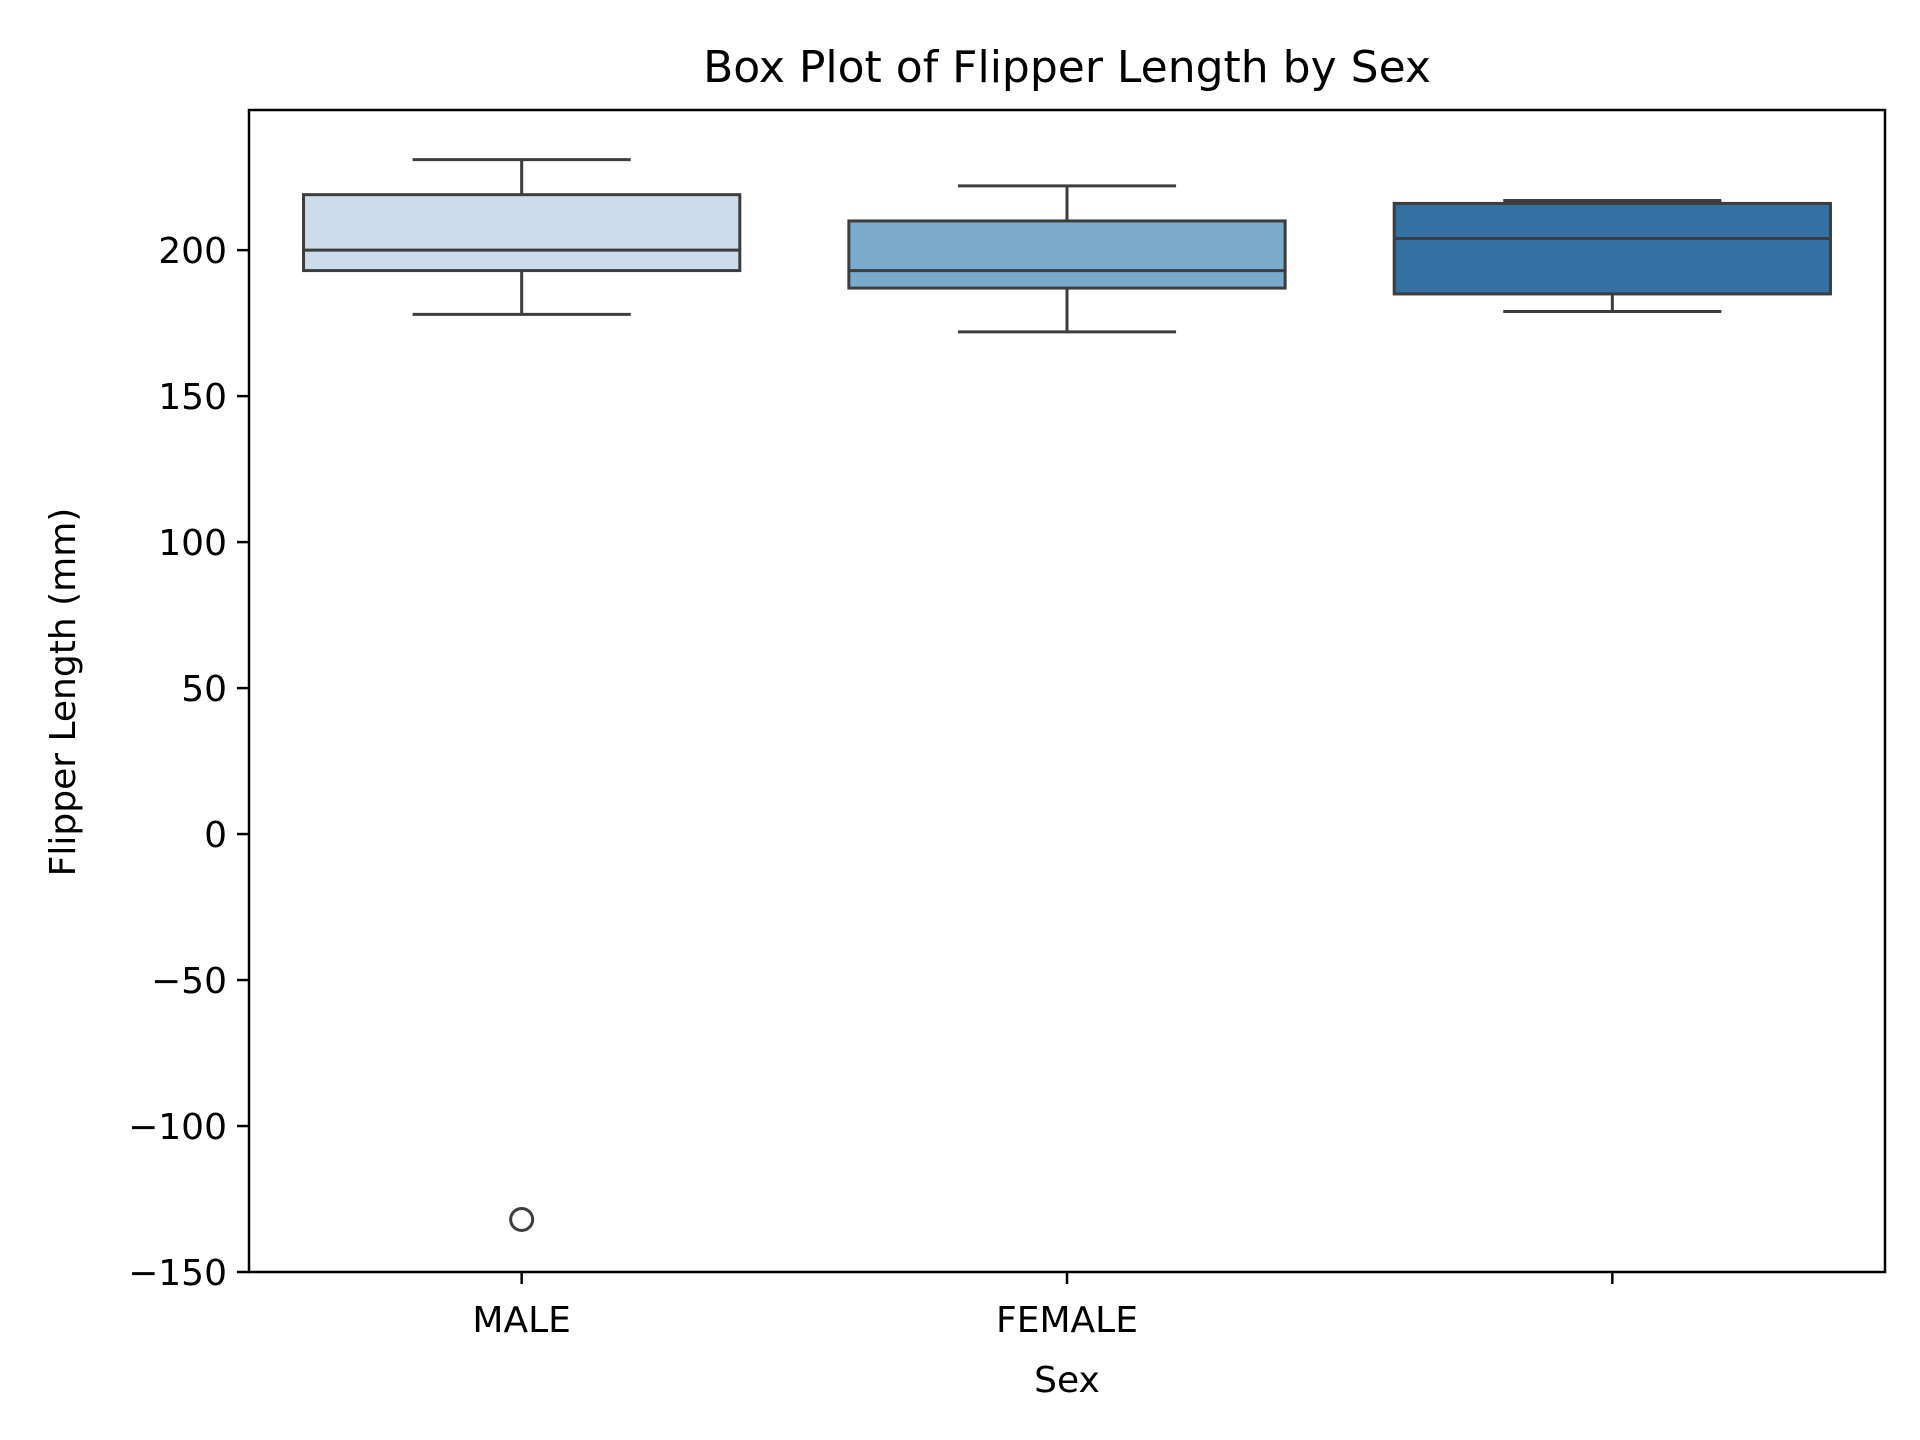 This screenshot has width=1920, height=1440. What do you see at coordinates (188, 762) in the screenshot?
I see `y-axis: 200 150 100 50 0 −50 −100 −150` at bounding box center [188, 762].